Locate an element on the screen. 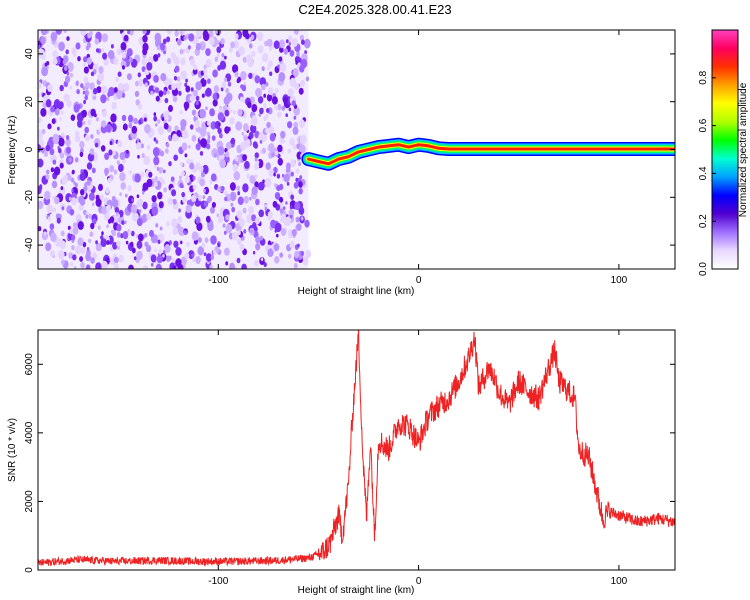  snr-x-axis-label: Height of straight line (km) is located at coordinates (356, 590).